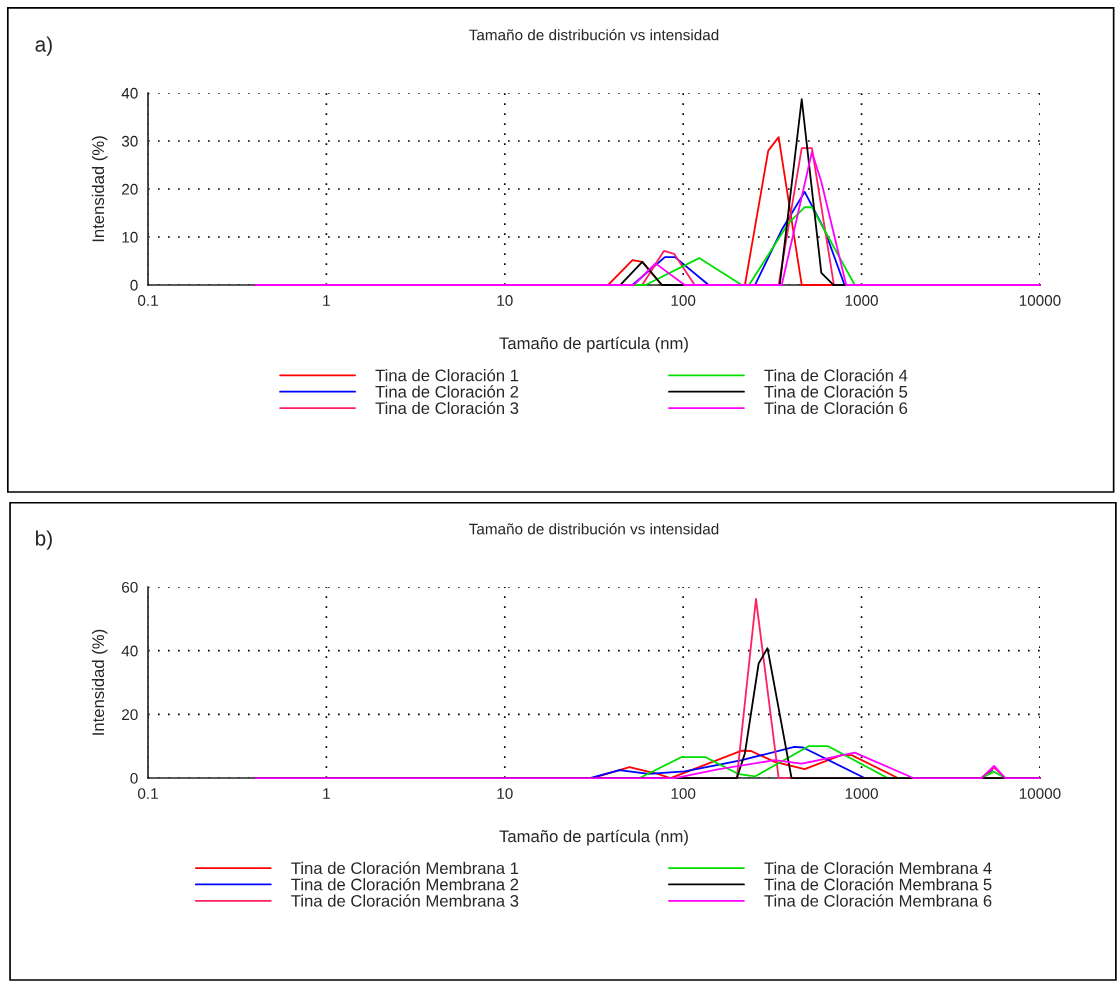 The image size is (1117, 982). I want to click on legend-label: Tina de Cloración 1, so click(447, 375).